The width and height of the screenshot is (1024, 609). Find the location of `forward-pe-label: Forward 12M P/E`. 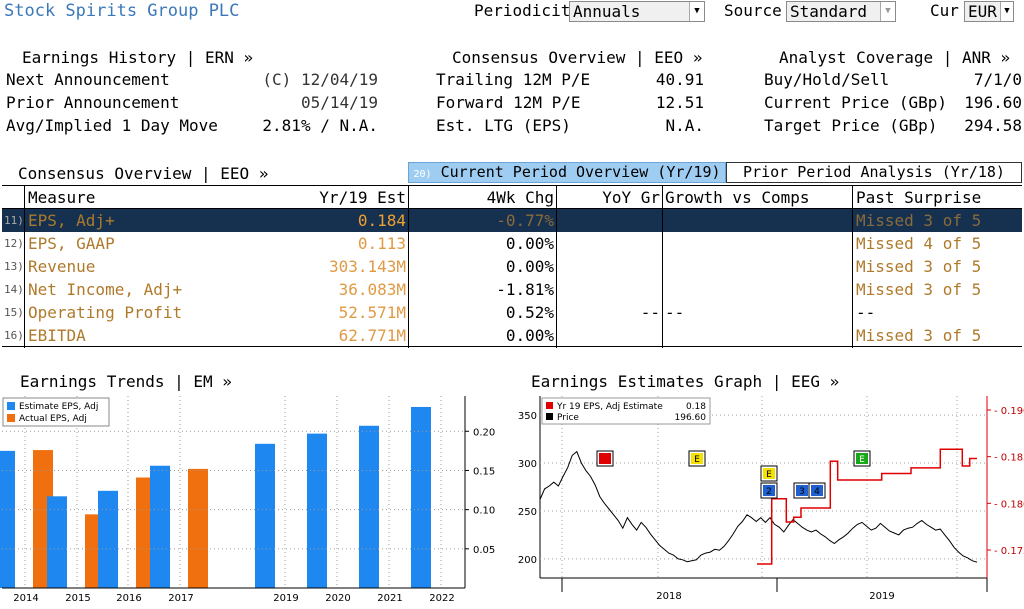

forward-pe-label: Forward 12M P/E is located at coordinates (508, 102).